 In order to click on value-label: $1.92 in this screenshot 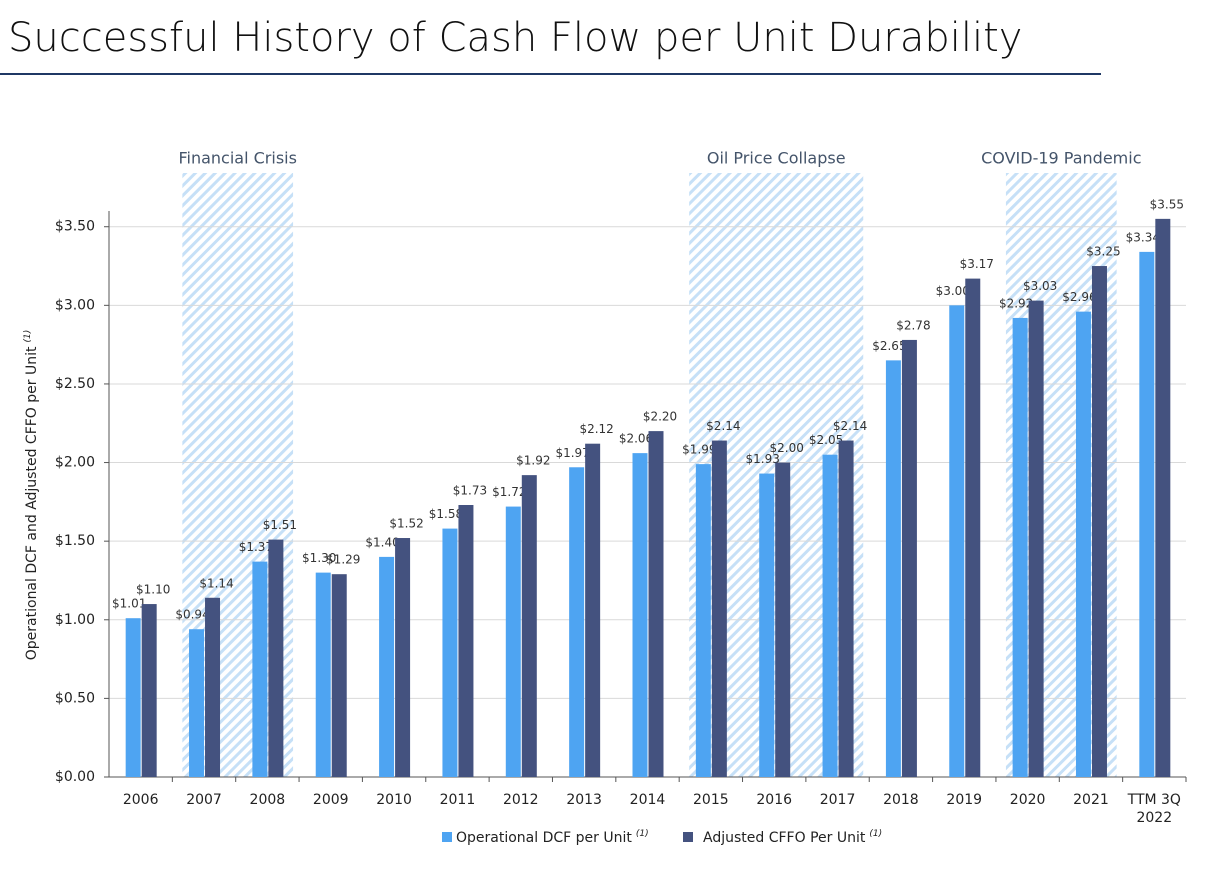, I will do `click(533, 461)`.